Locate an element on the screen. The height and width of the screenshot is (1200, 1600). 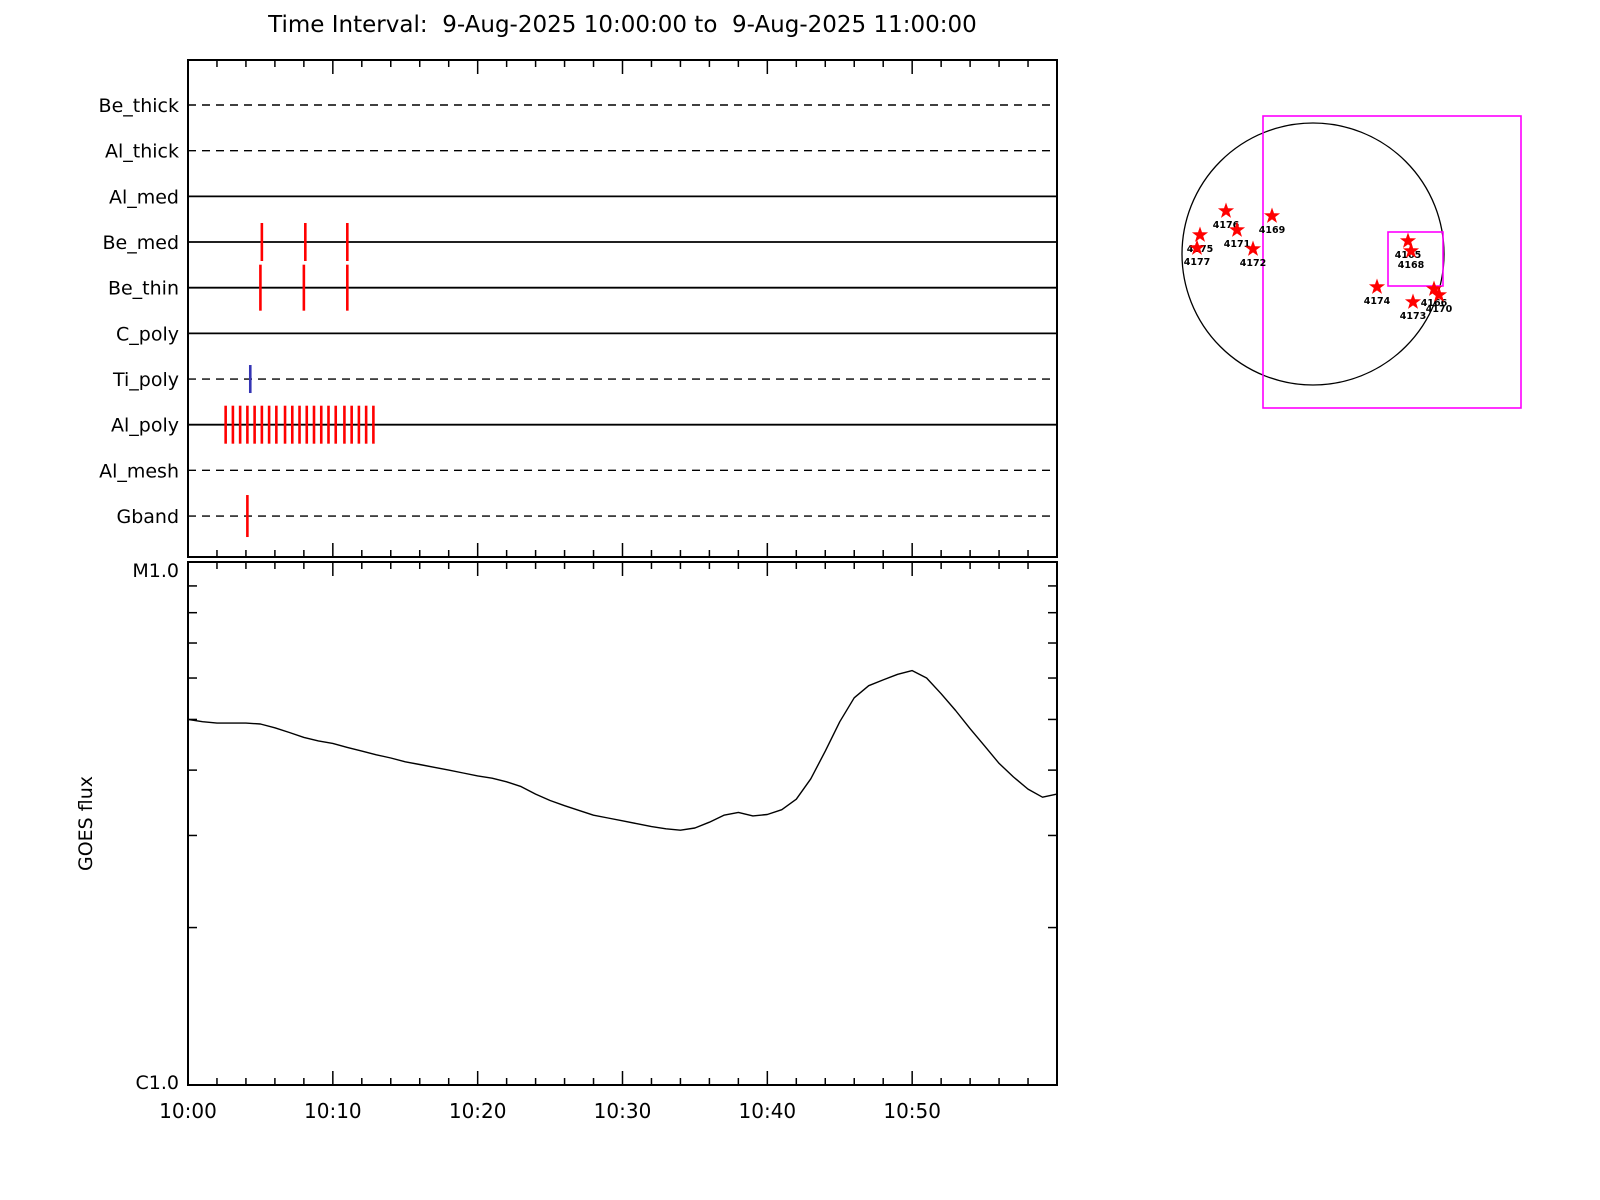
timeline-row-label: Gband is located at coordinates (147, 517).